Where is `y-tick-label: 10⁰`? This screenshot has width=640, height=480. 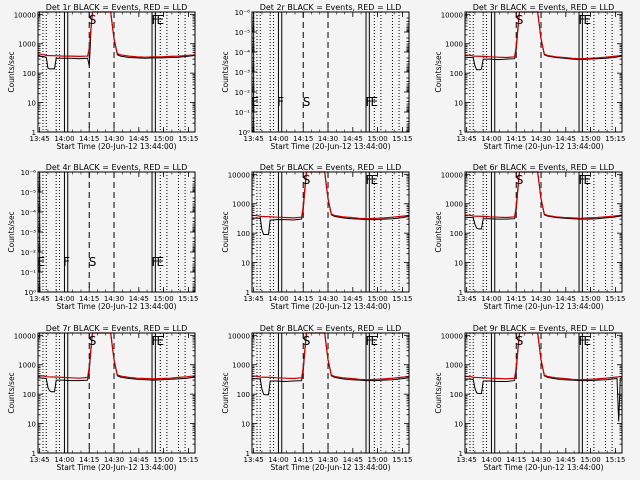 y-tick-label: 10⁰ is located at coordinates (30, 293).